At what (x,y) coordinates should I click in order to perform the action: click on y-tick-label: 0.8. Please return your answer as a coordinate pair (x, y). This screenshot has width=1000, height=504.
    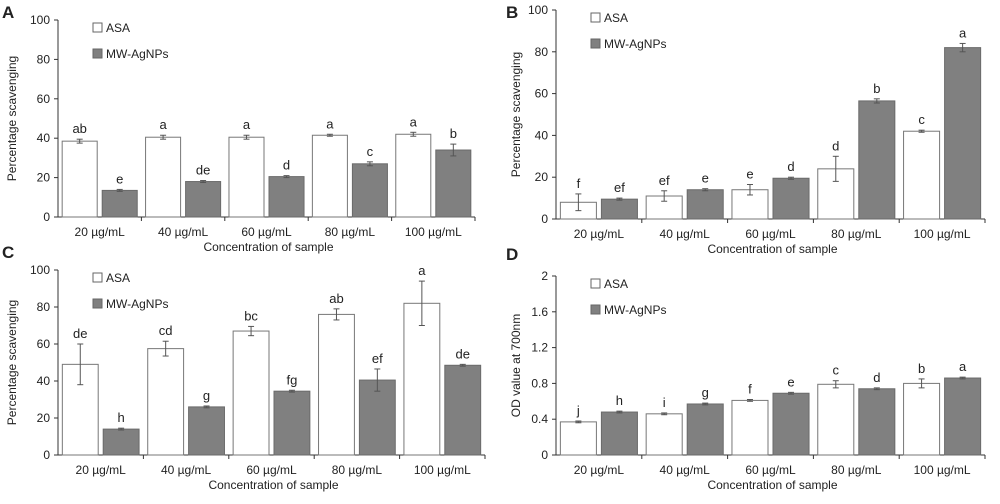
    Looking at the image, I should click on (539, 383).